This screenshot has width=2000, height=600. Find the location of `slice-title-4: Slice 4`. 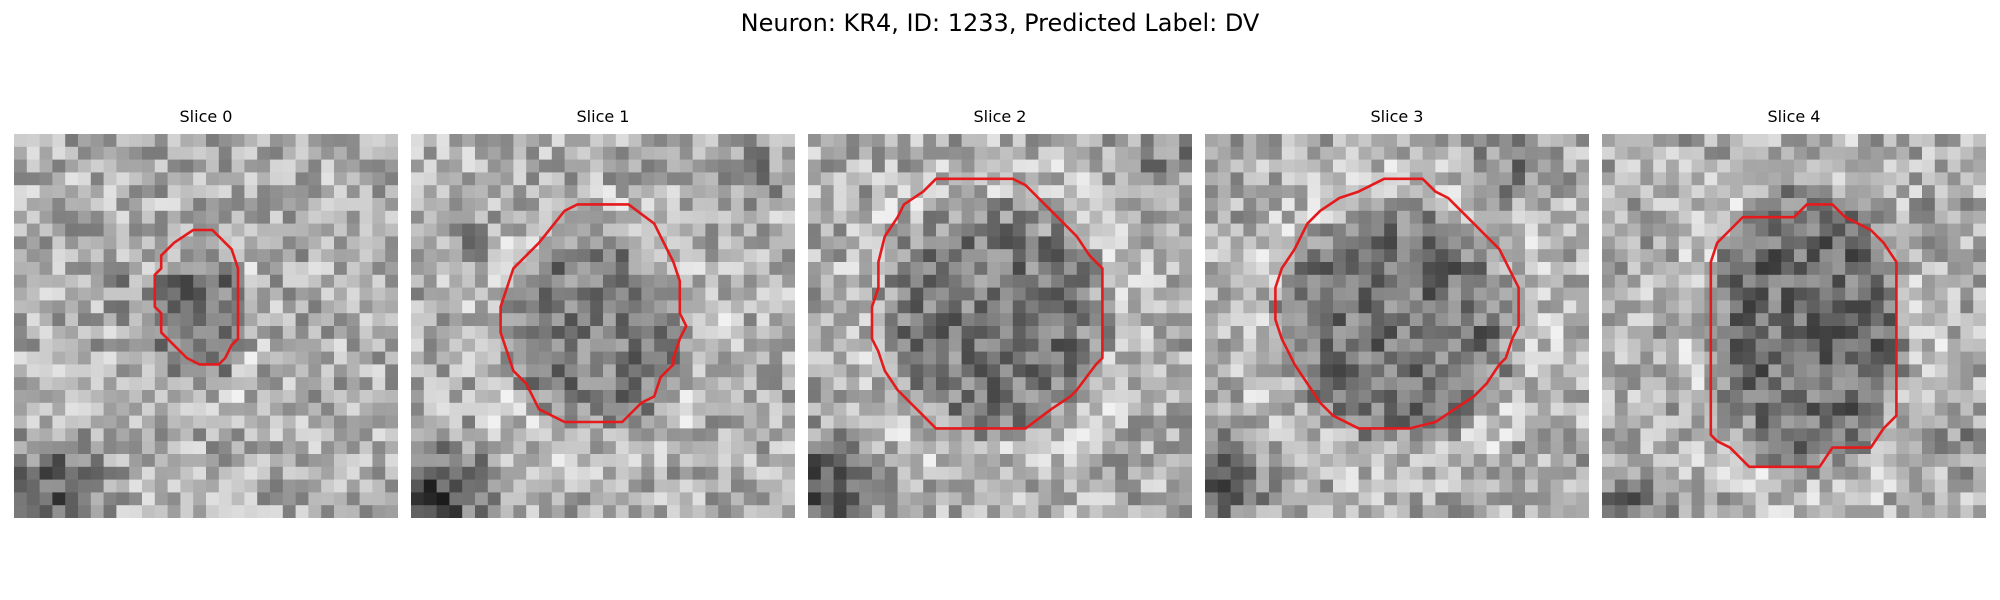

slice-title-4: Slice 4 is located at coordinates (1794, 116).